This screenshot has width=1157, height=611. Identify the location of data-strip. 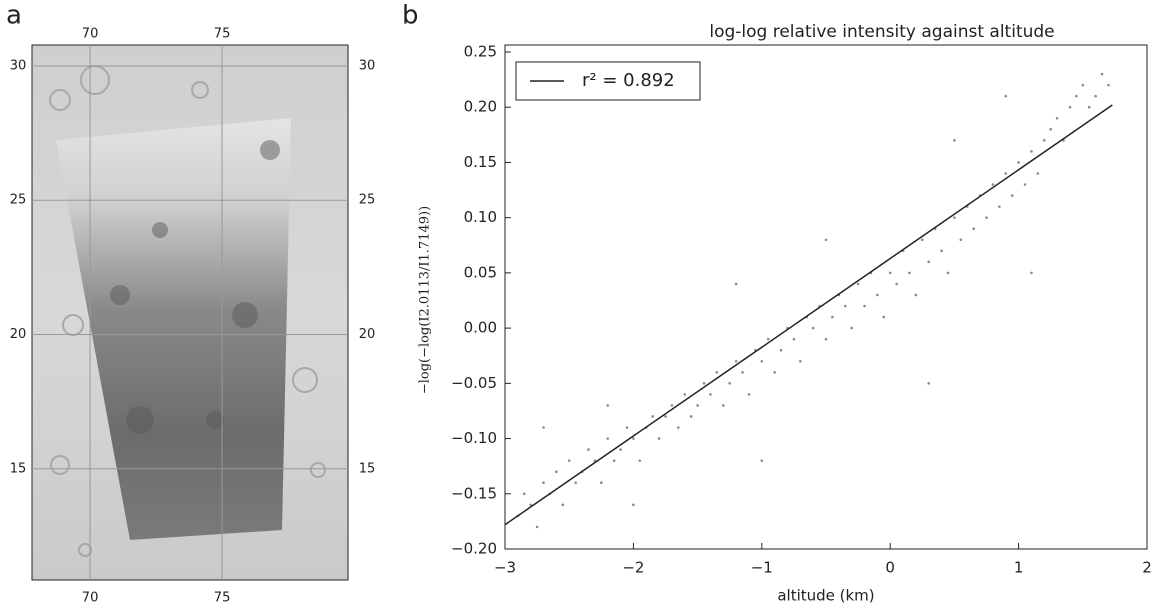
(173, 329).